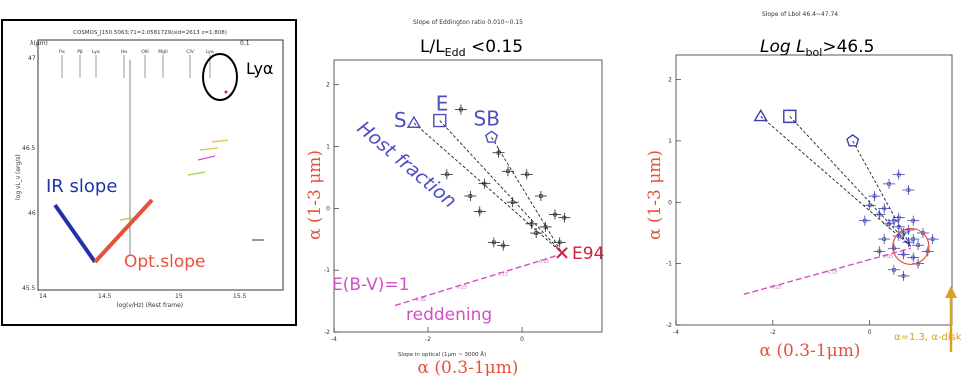 Image resolution: width=969 pixels, height=376 pixels. I want to click on sed-top-axis-label: λ(μm), so click(39, 43).